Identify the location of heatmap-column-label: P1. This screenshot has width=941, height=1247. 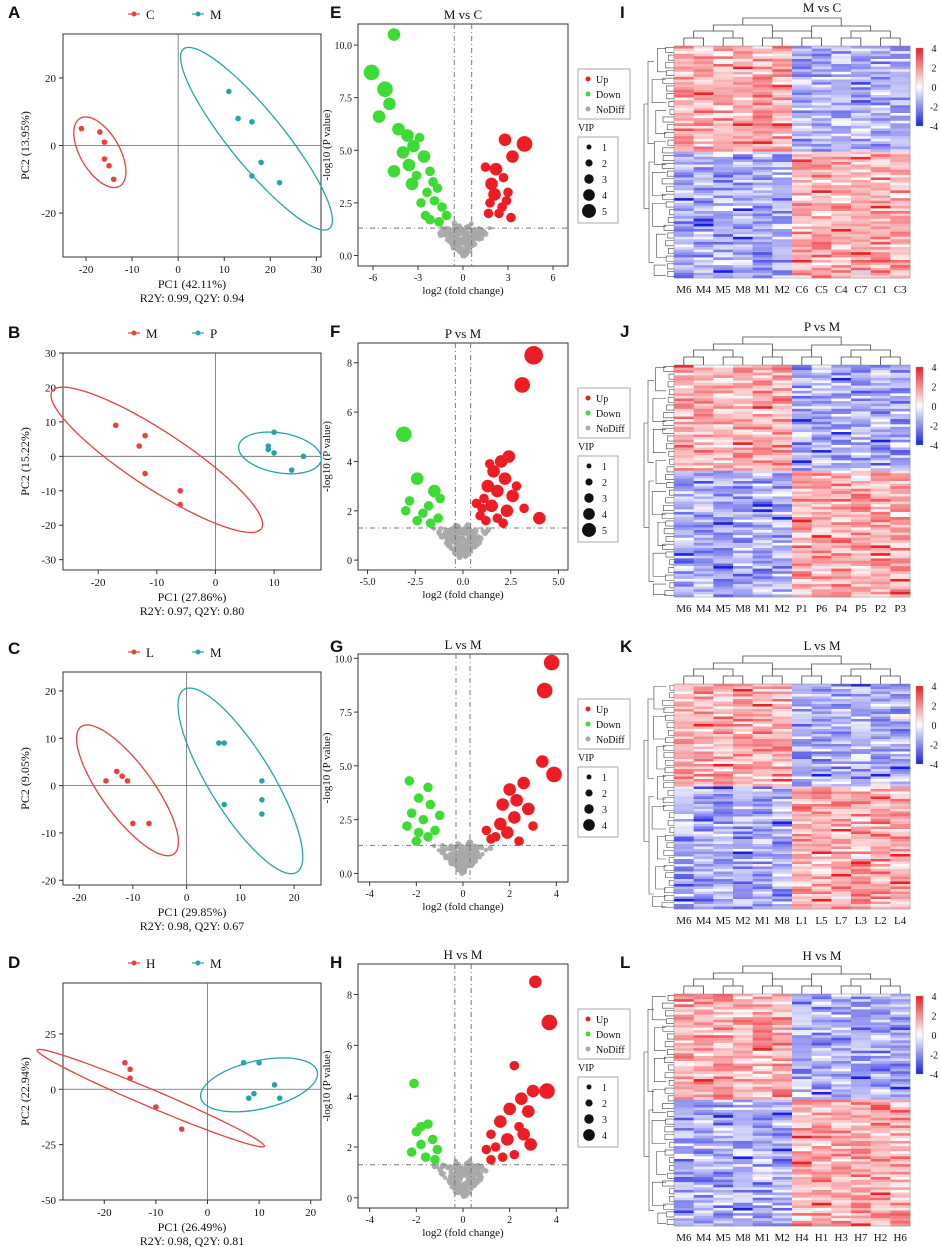
(802, 609).